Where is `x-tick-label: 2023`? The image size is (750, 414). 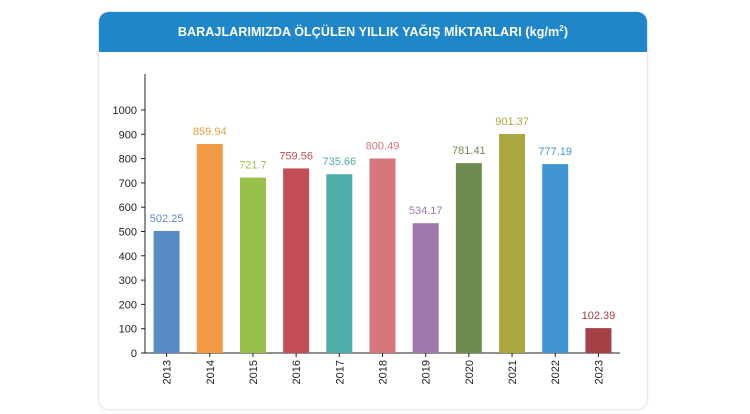 x-tick-label: 2023 is located at coordinates (599, 372).